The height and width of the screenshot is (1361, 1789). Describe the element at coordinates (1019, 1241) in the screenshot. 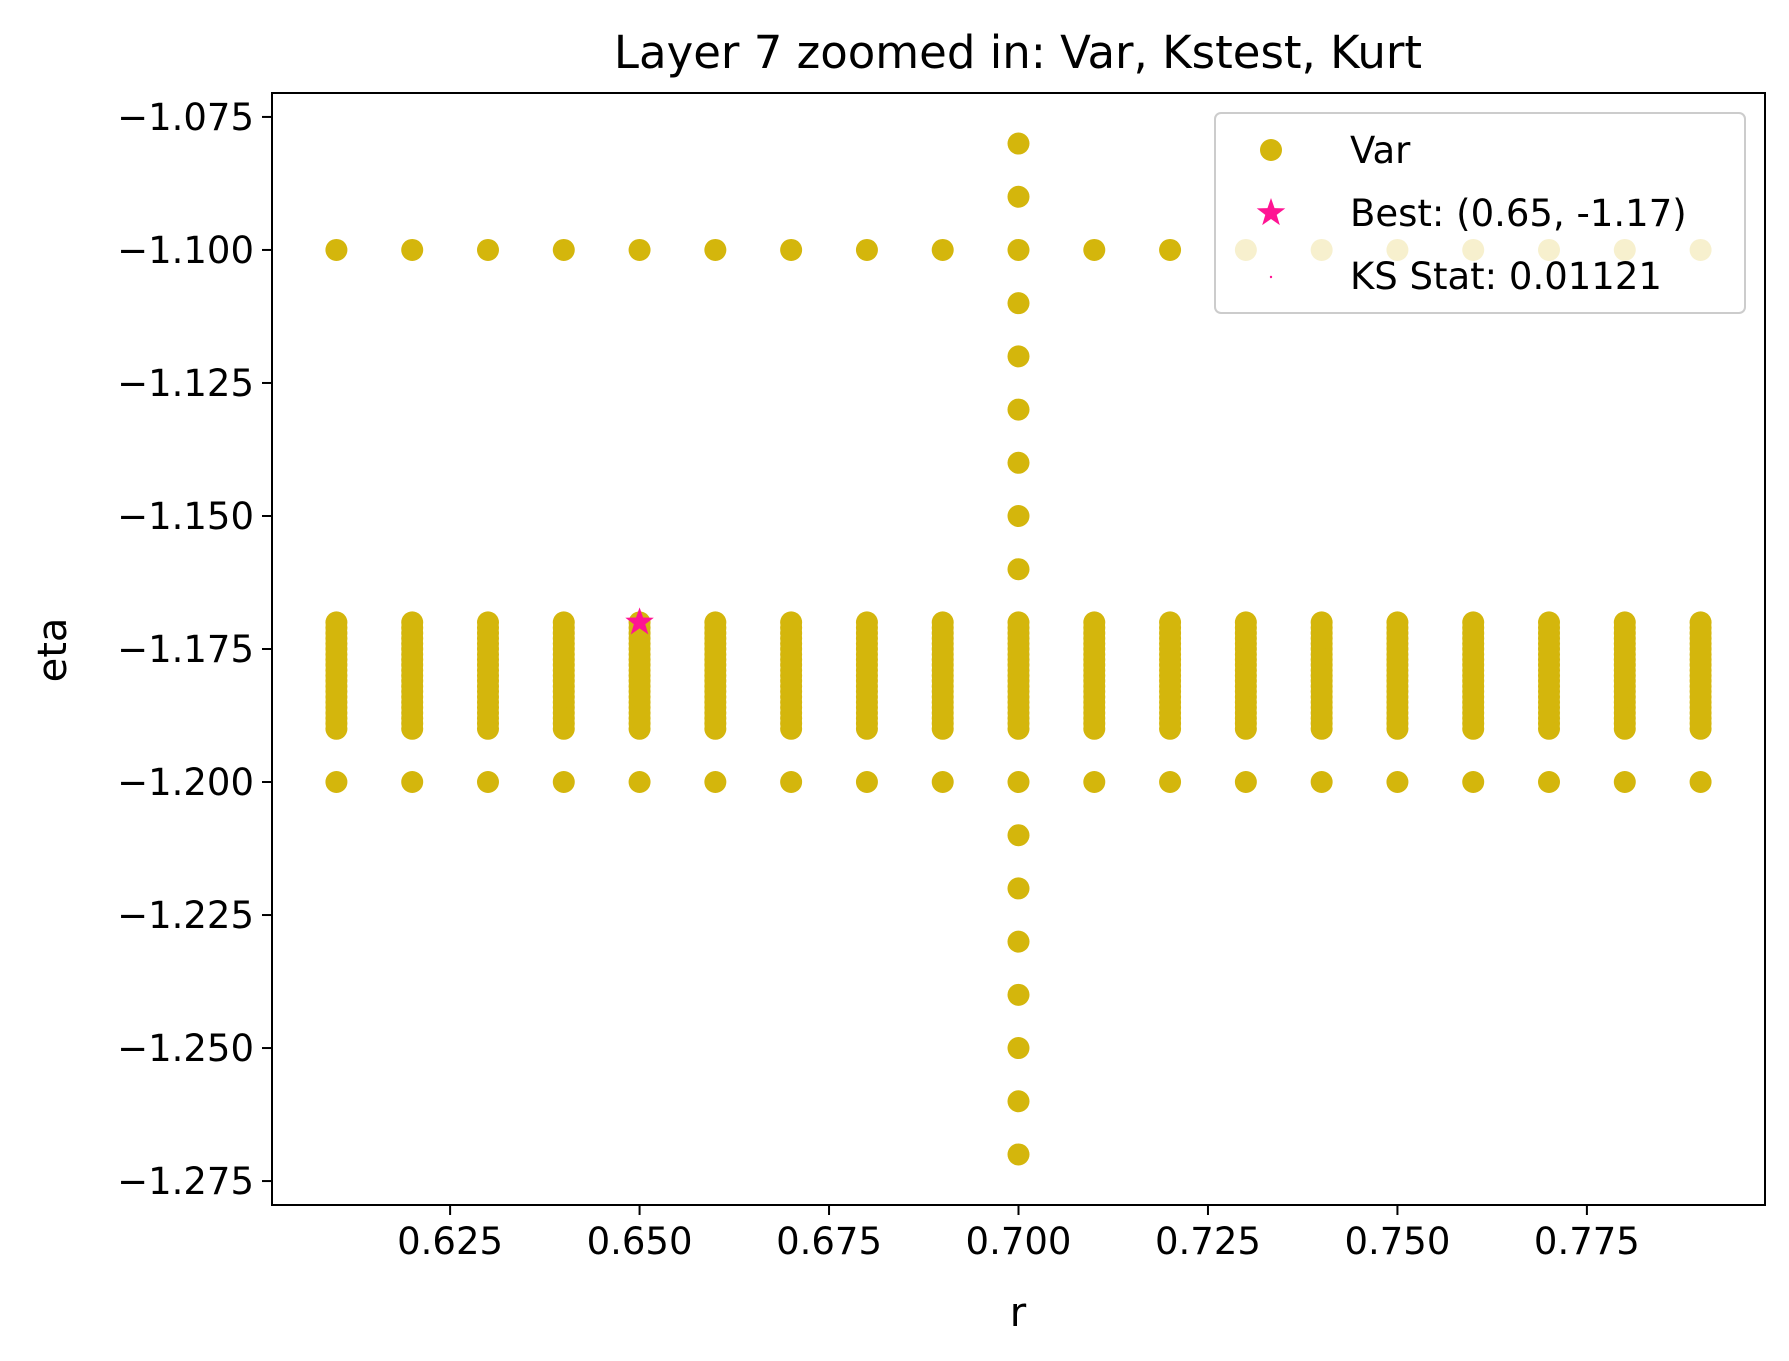

I see `x-tick-label: 0.700` at that location.